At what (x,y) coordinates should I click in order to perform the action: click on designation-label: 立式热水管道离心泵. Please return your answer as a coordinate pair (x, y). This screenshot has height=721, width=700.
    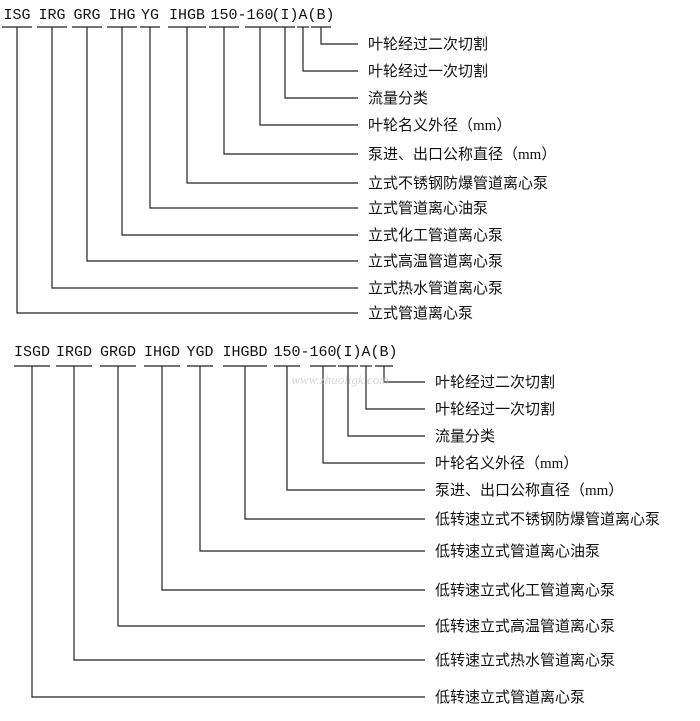
    Looking at the image, I should click on (435, 288).